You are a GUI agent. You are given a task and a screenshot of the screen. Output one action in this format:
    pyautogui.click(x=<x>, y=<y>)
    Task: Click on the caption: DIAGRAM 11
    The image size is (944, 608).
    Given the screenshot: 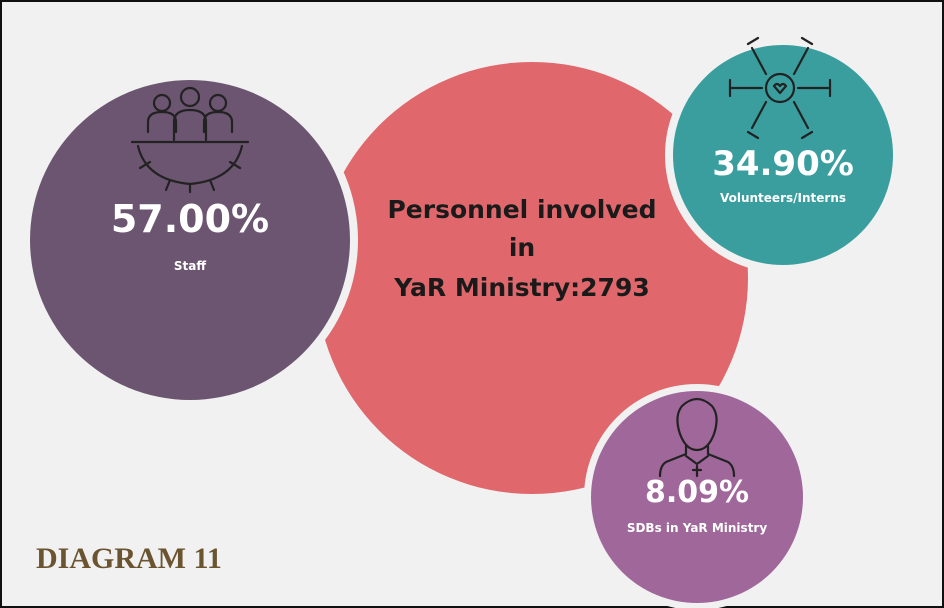 What is the action you would take?
    pyautogui.click(x=129, y=558)
    